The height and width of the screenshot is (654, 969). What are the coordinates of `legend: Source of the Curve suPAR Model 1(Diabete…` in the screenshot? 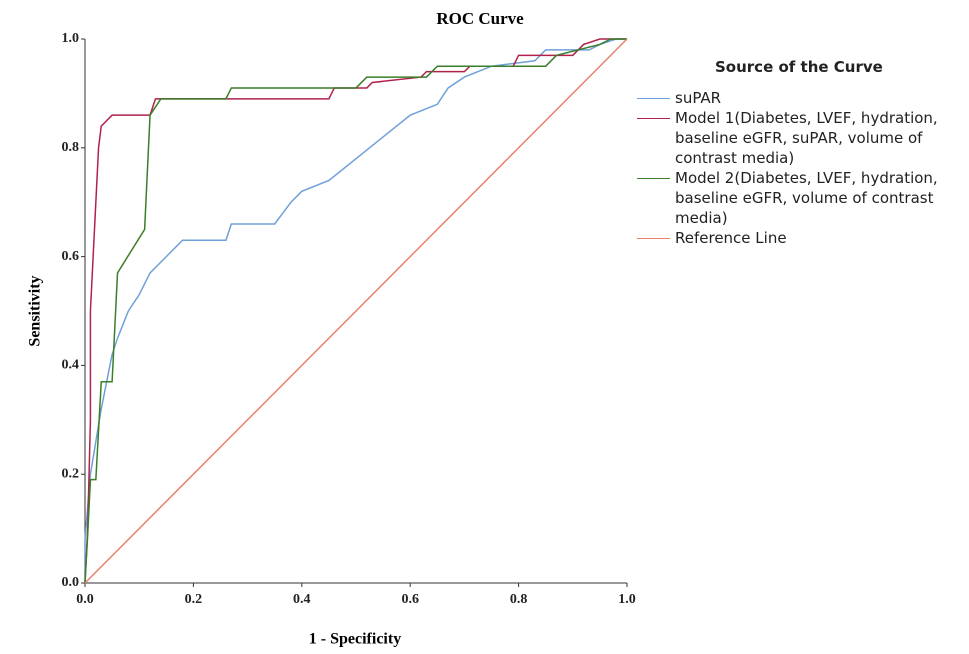 It's located at (802, 153).